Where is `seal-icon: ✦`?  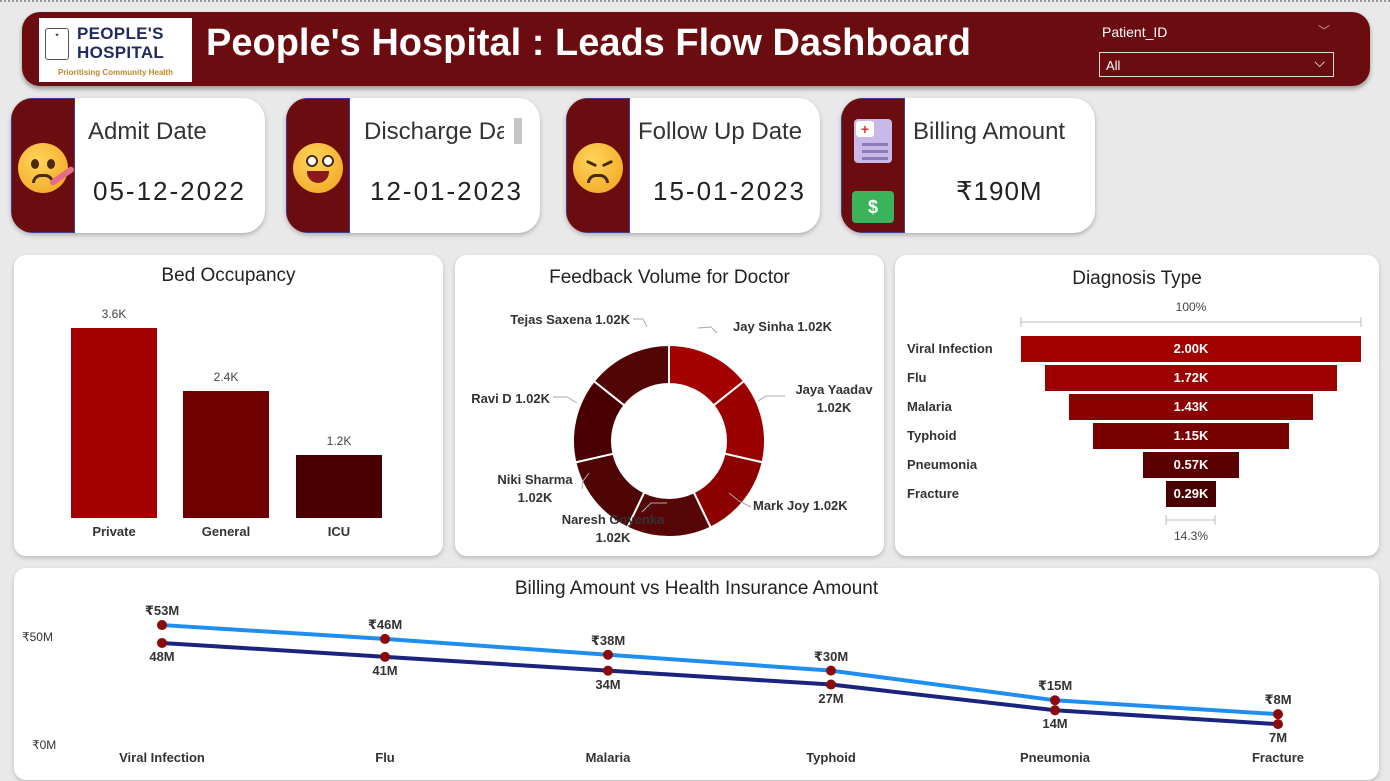
seal-icon: ✦ is located at coordinates (57, 44).